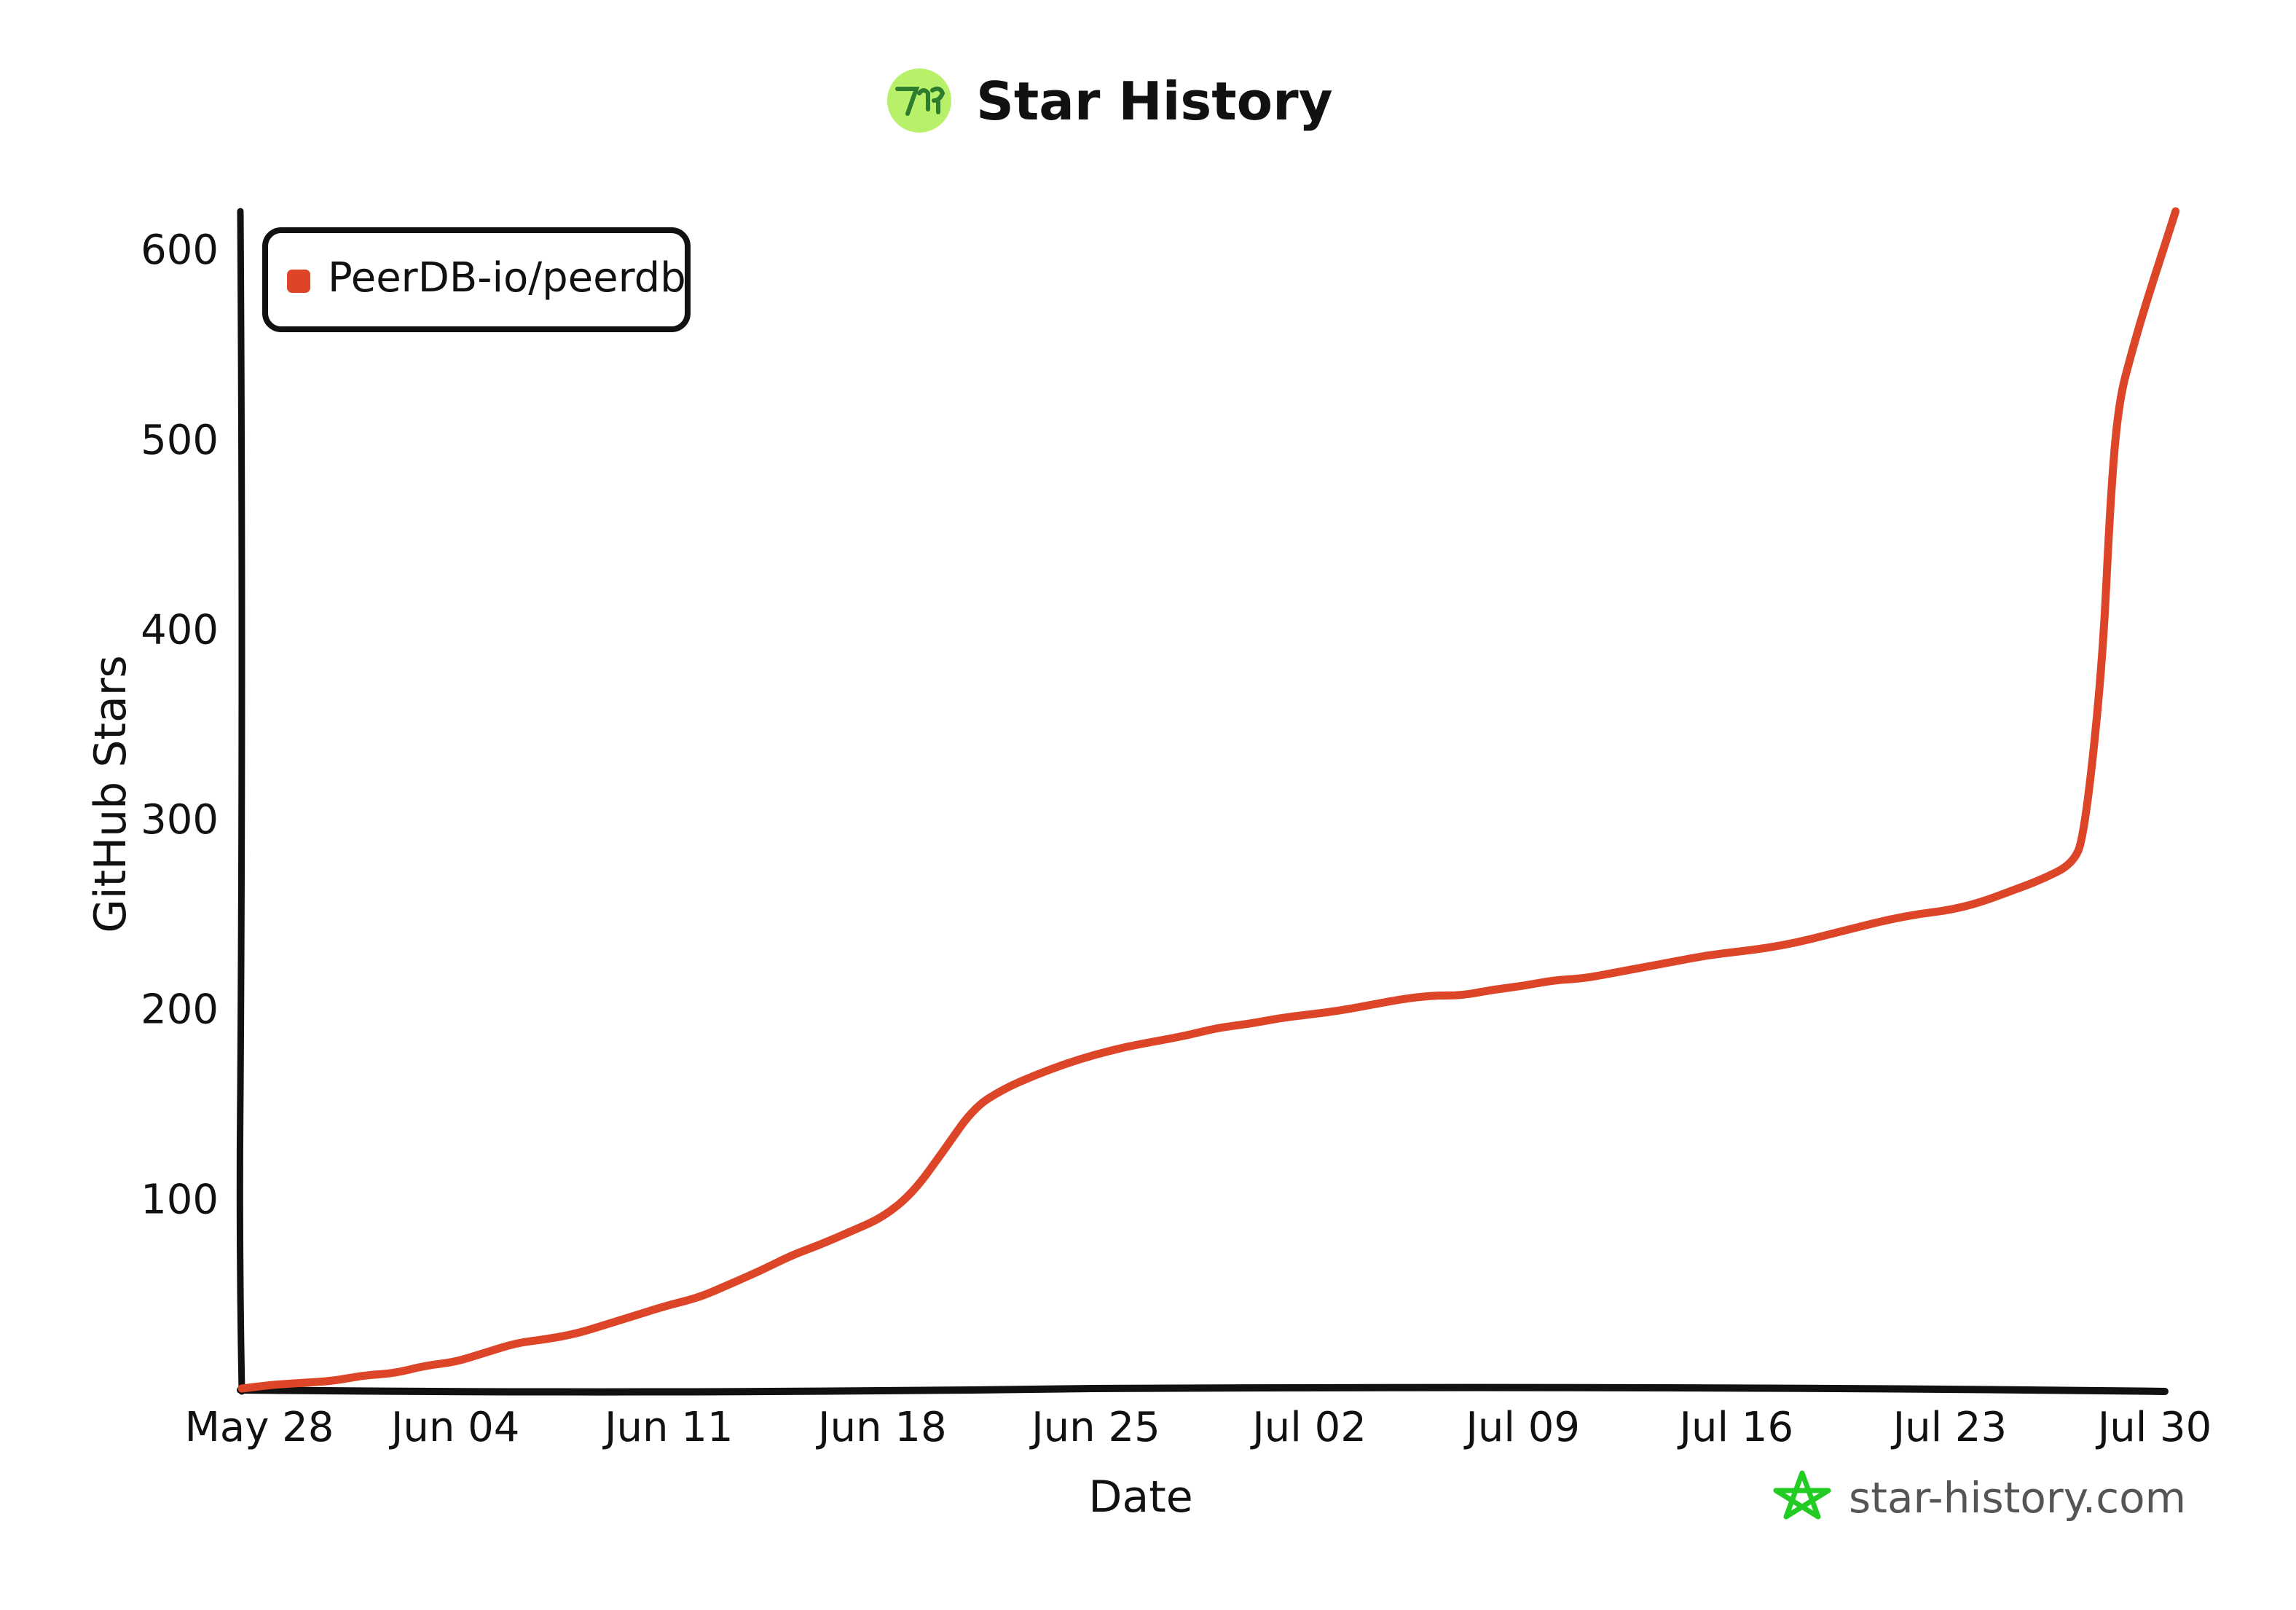  I want to click on x-tick-label: May 28, so click(259, 1427).